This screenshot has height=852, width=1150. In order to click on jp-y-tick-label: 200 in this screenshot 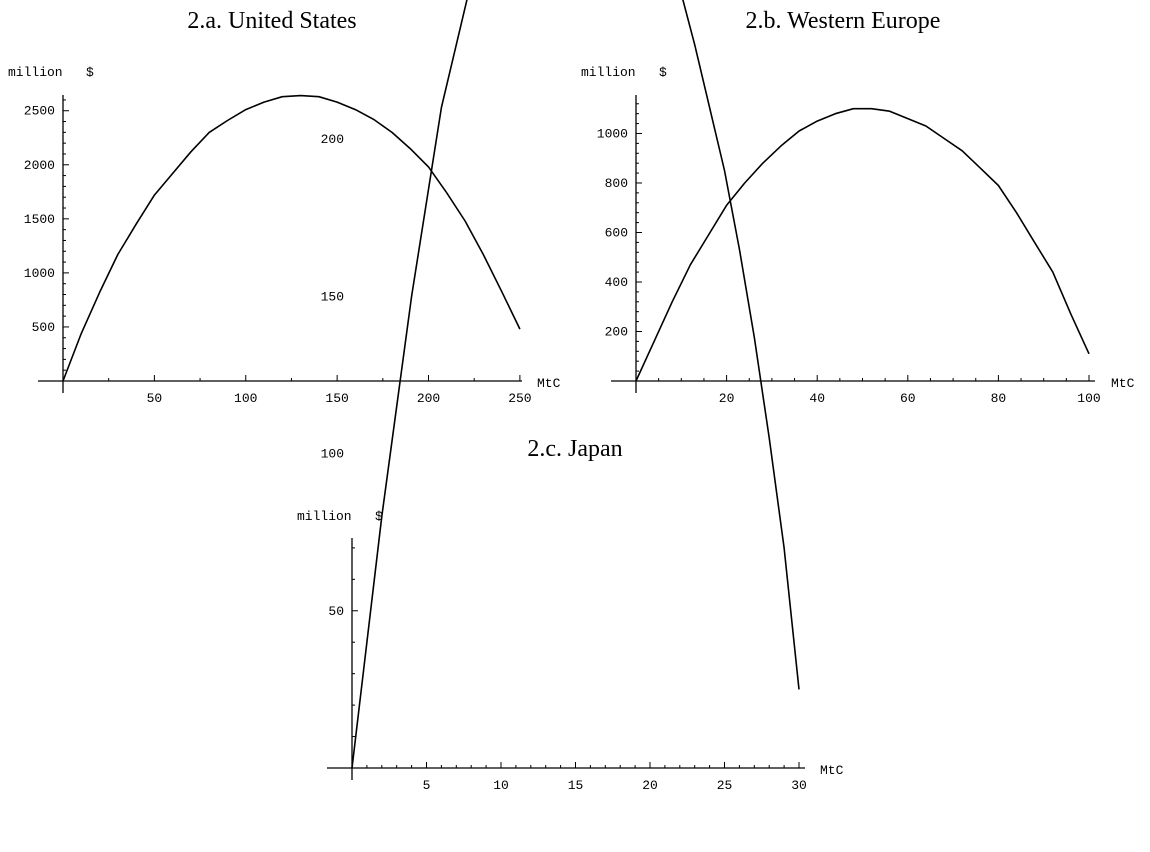, I will do `click(332, 139)`.